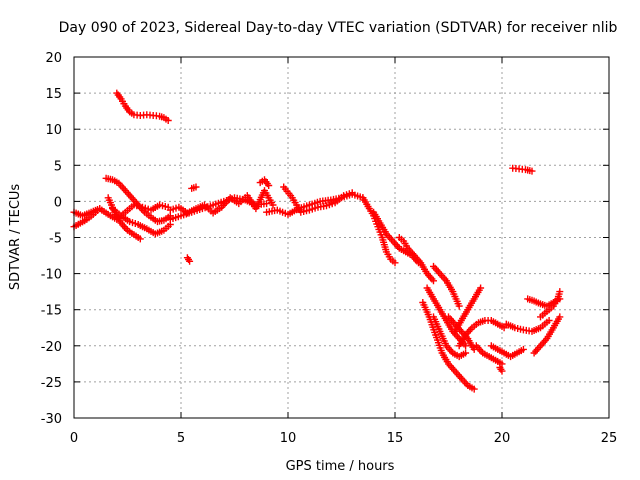  I want to click on series-track-p, so click(416, 259).